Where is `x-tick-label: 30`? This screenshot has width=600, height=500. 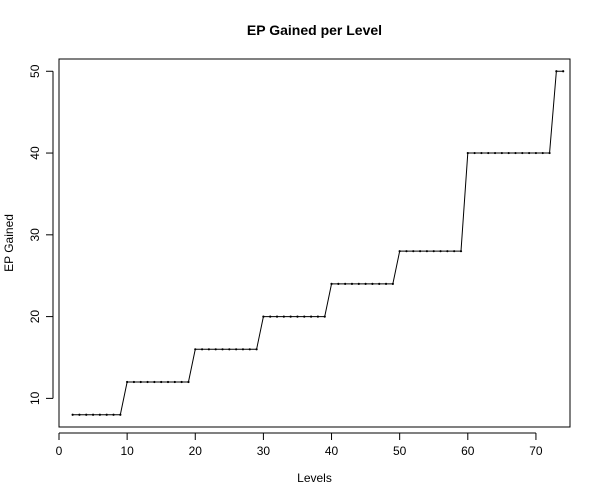
x-tick-label: 30 is located at coordinates (264, 451).